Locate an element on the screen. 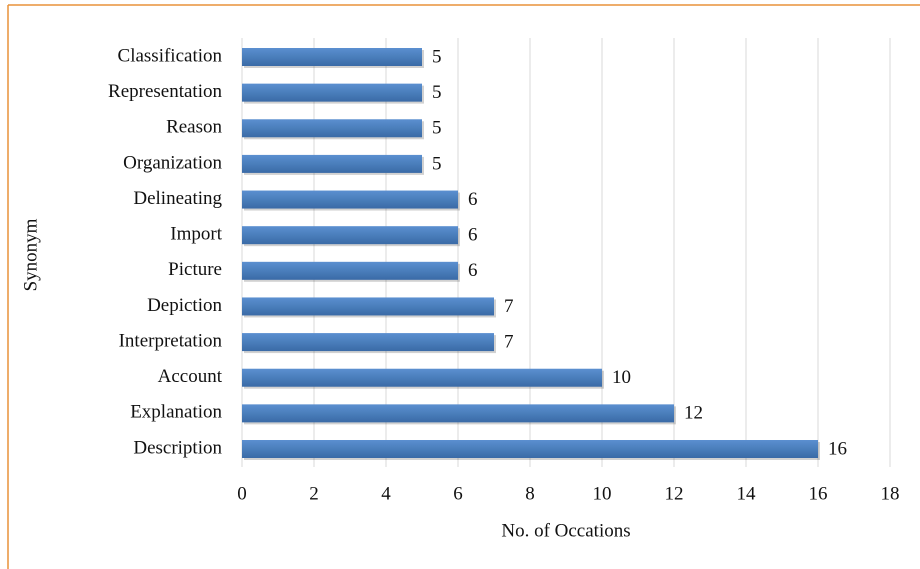  y-tick-label: Representation is located at coordinates (165, 91).